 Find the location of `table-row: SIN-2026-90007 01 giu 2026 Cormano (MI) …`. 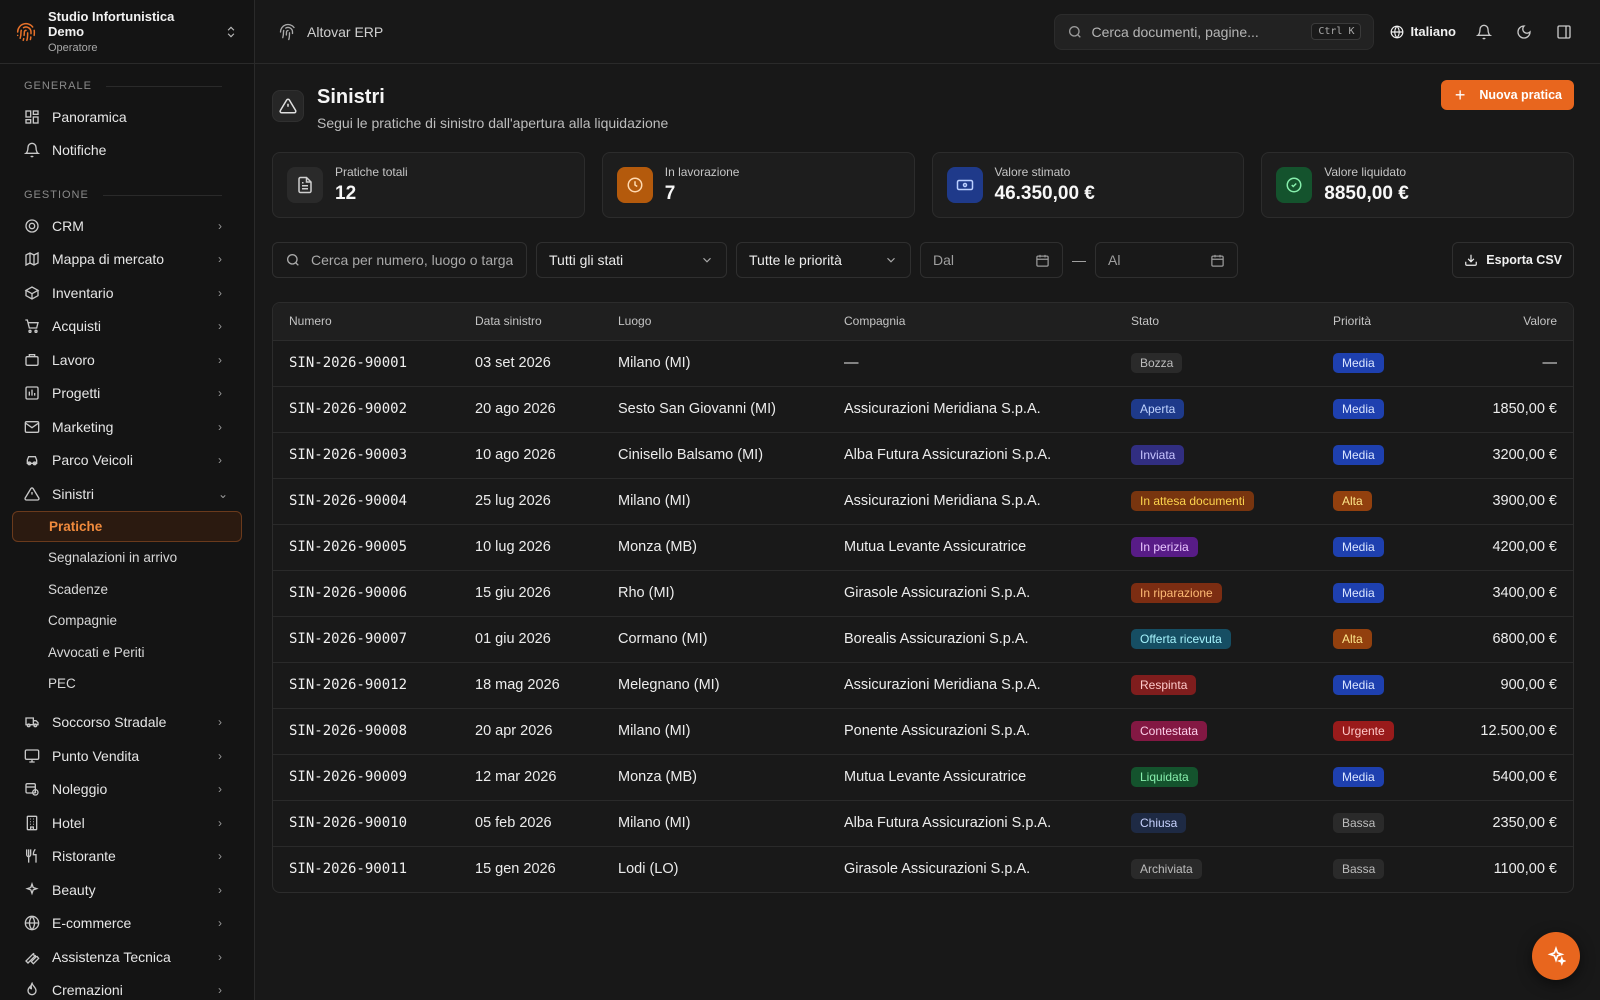

table-row: SIN-2026-90007 01 giu 2026 Cormano (MI) … is located at coordinates (923, 639).